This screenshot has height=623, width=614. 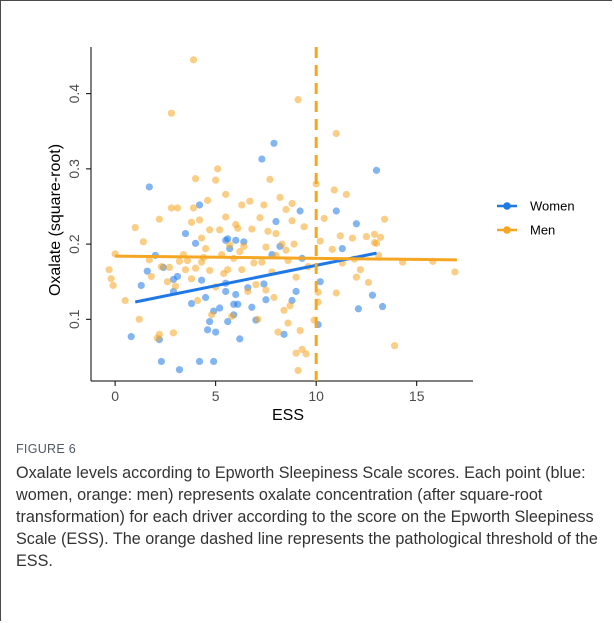 What do you see at coordinates (288, 415) in the screenshot?
I see `x-axis-title: ESS` at bounding box center [288, 415].